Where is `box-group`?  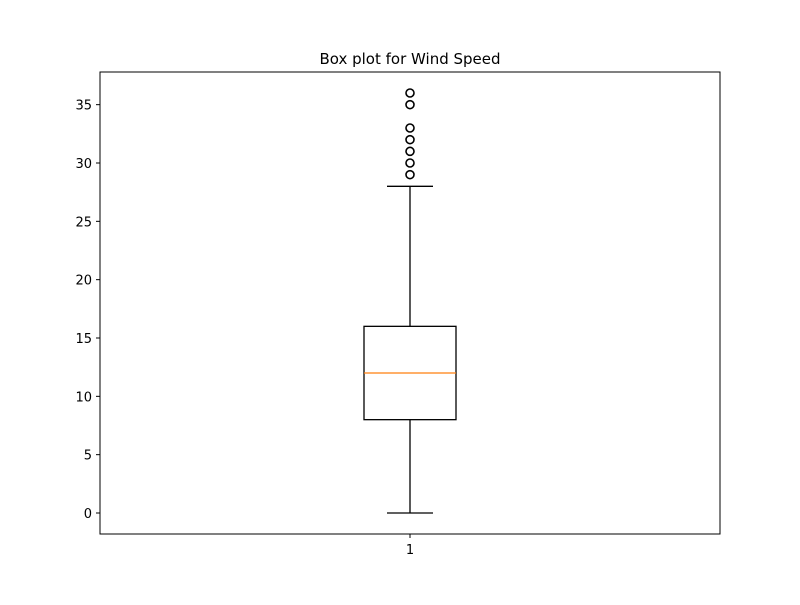
box-group is located at coordinates (410, 301).